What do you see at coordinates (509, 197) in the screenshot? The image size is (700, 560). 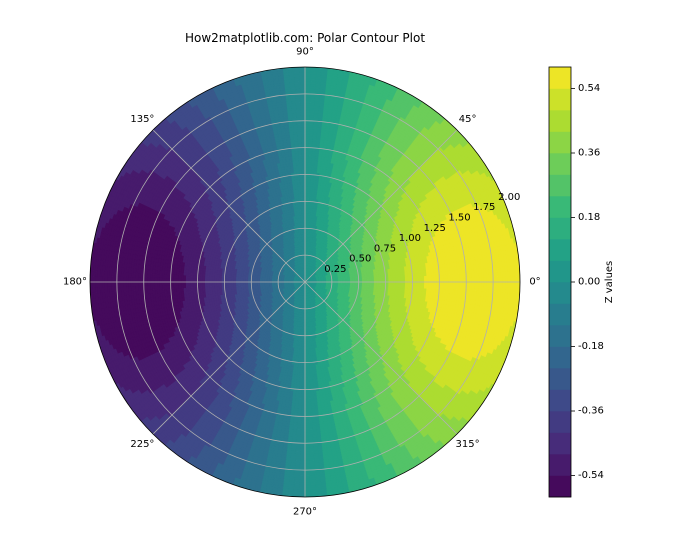 I see `radial-tick-label: 2.00` at bounding box center [509, 197].